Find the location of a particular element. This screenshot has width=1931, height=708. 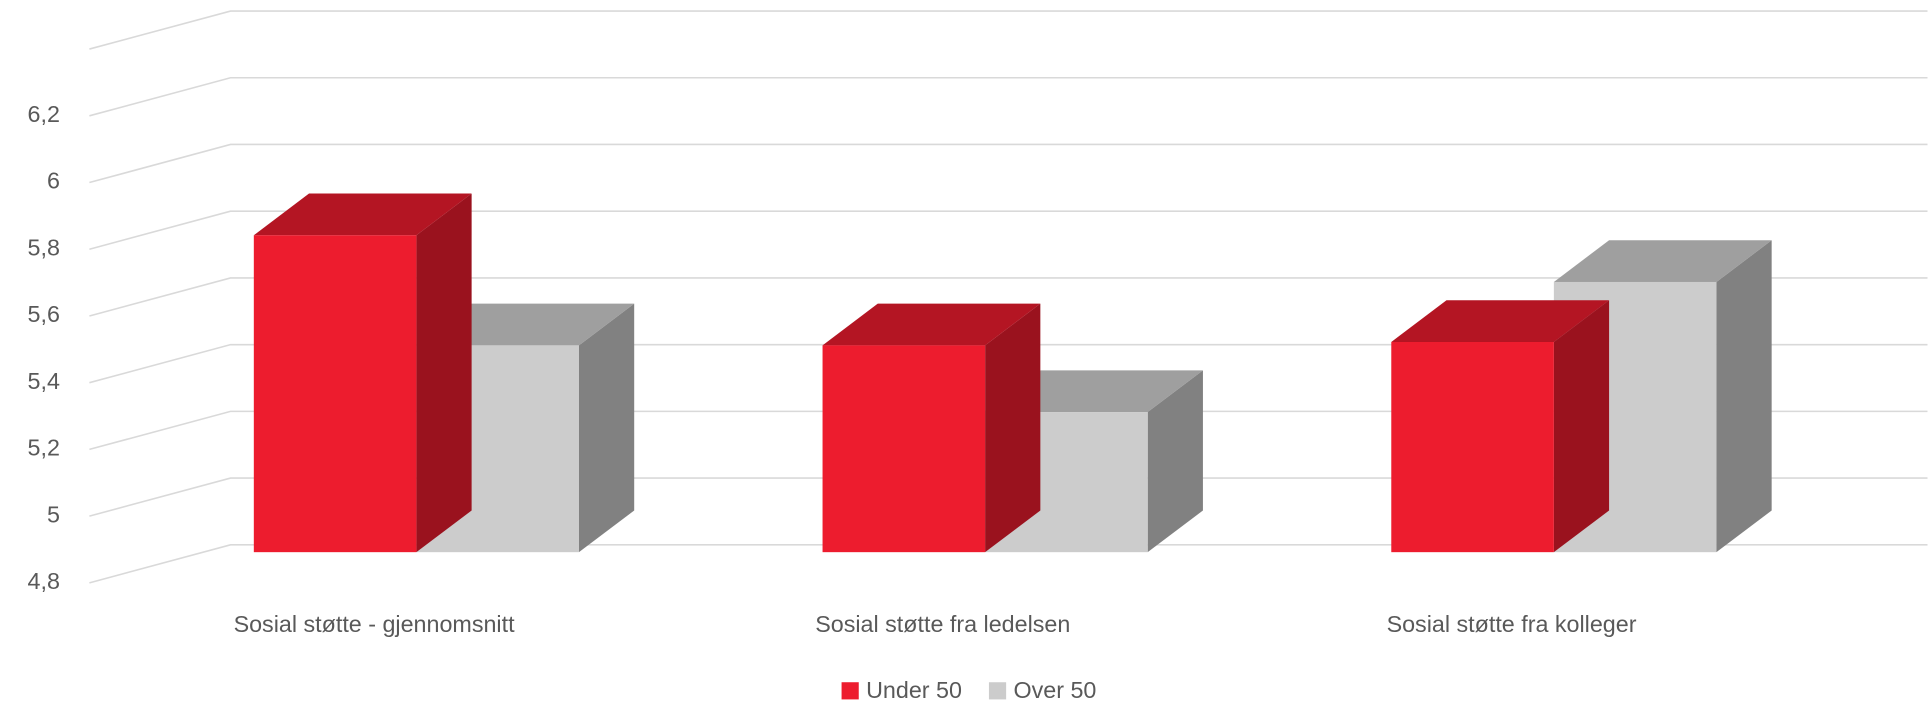

x-tick-label: Sosial støtte - gjennomsnitt is located at coordinates (375, 624).